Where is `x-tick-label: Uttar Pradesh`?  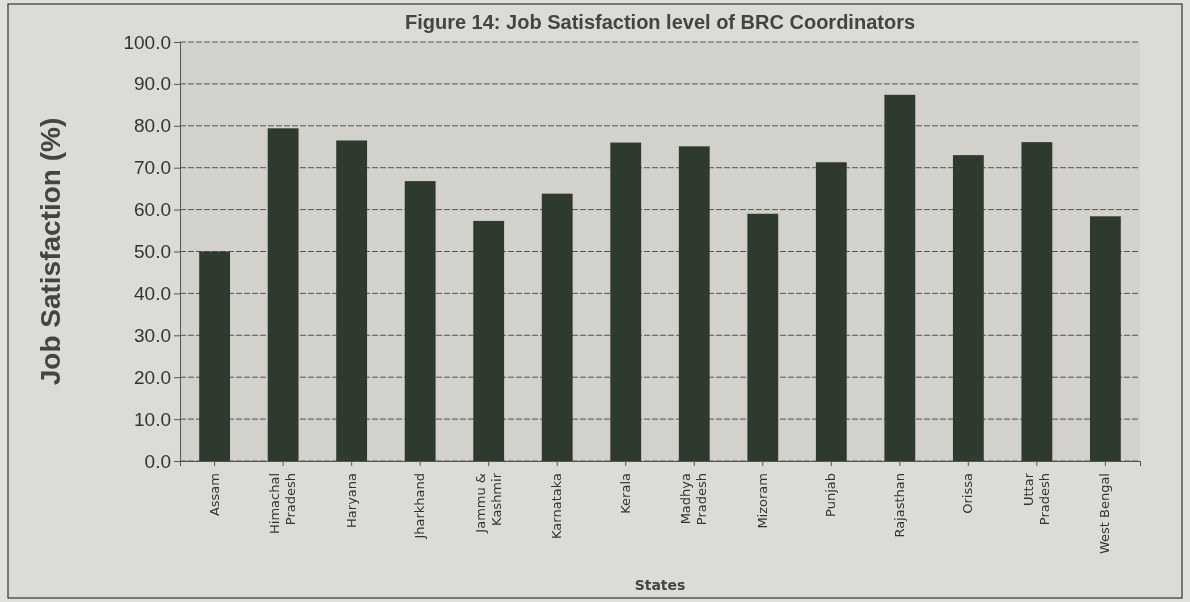
x-tick-label: Uttar Pradesh is located at coordinates (1036, 499).